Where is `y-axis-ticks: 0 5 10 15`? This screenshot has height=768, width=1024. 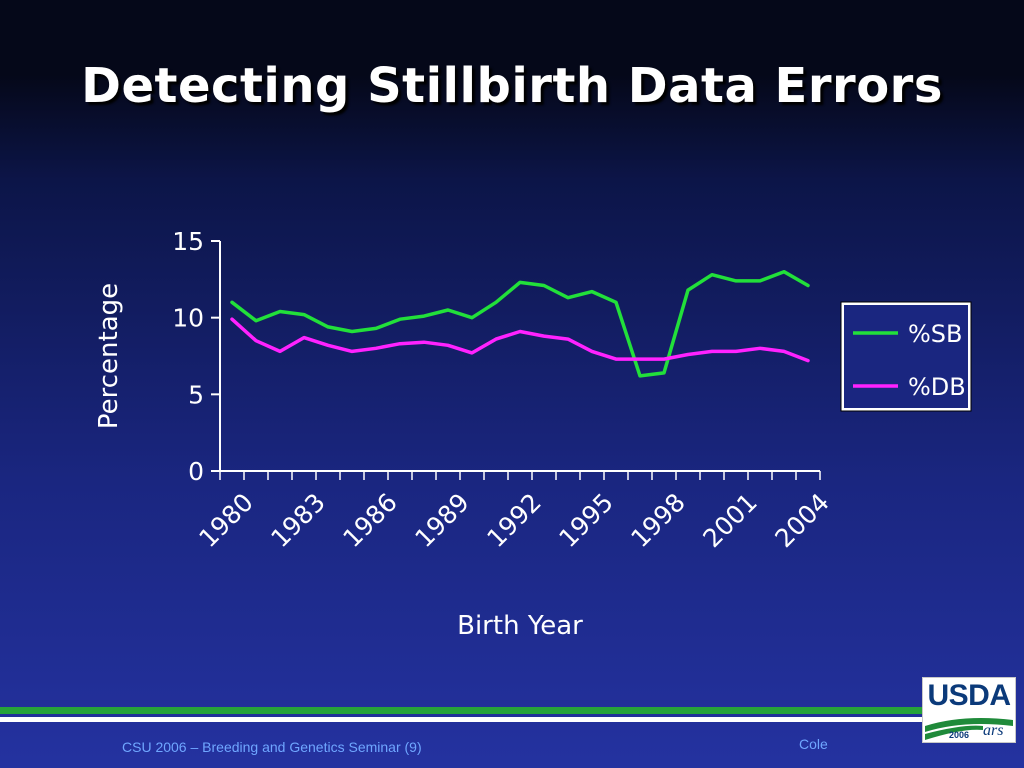 y-axis-ticks: 0 5 10 15 is located at coordinates (196, 356).